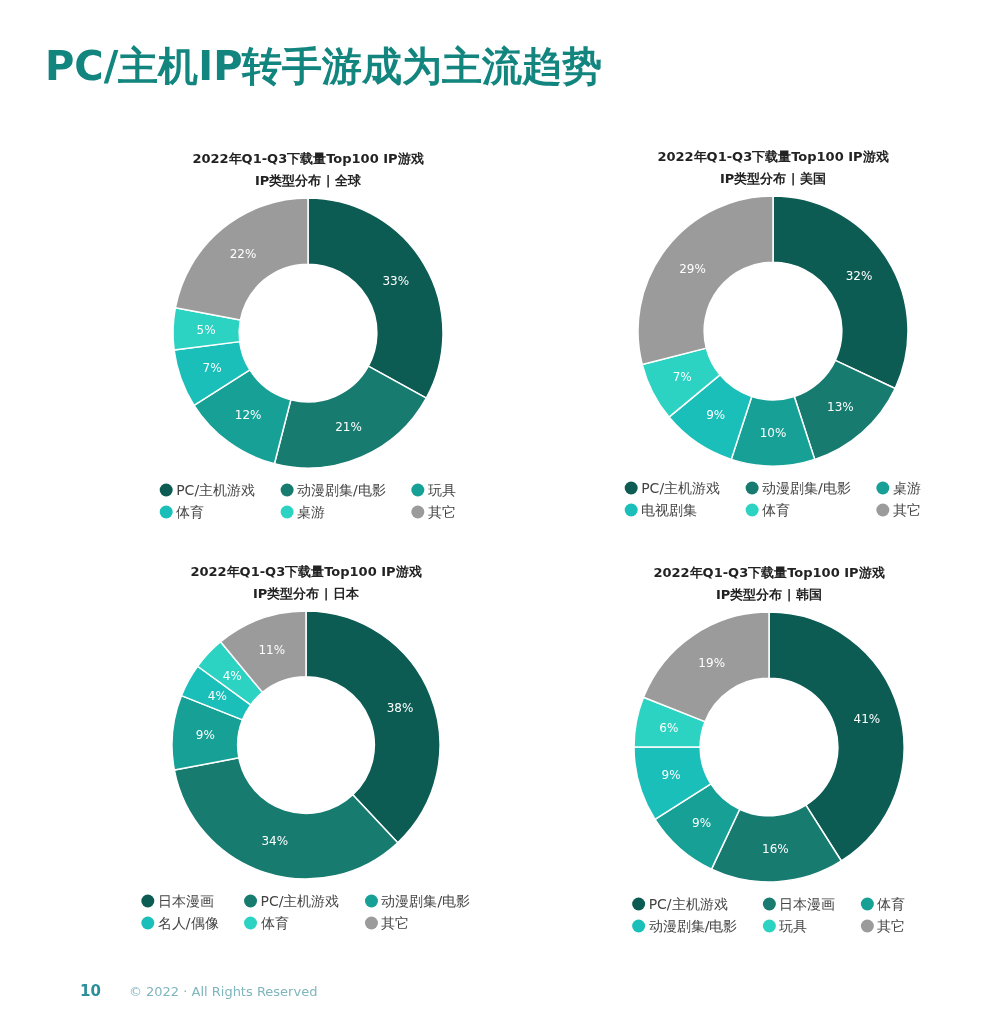 Image resolution: width=1004 pixels, height=1024 pixels. What do you see at coordinates (275, 841) in the screenshot?
I see `data-label: 34%` at bounding box center [275, 841].